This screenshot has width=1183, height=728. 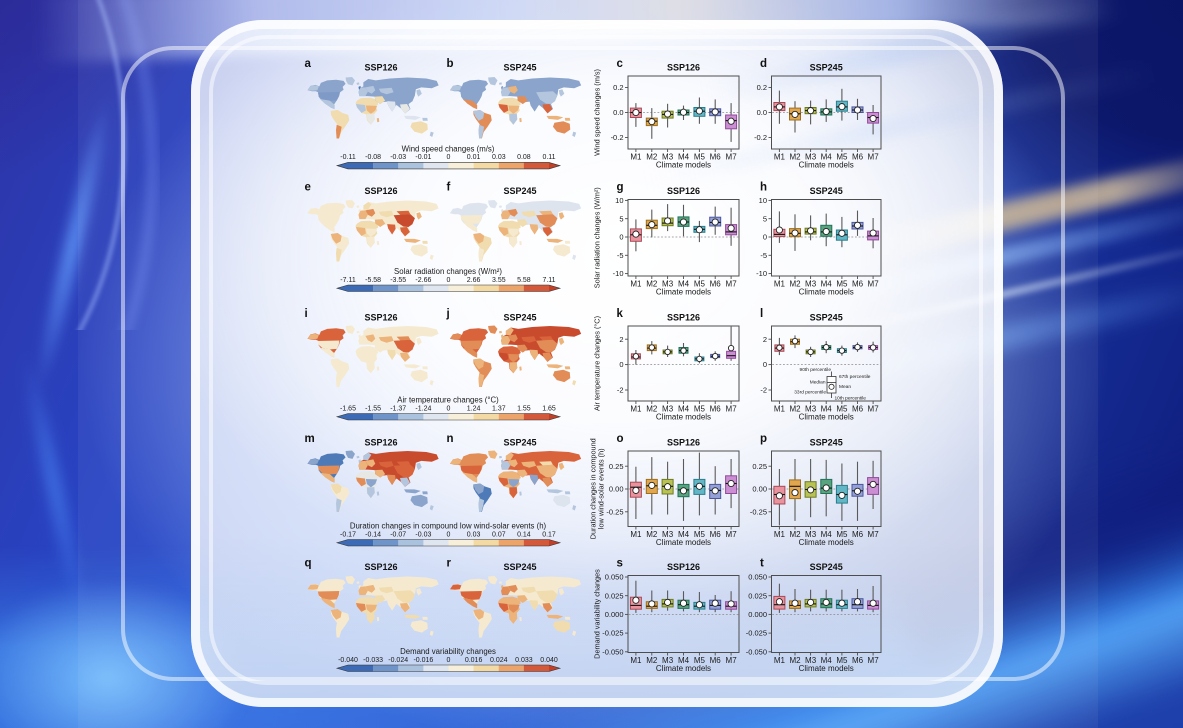 I want to click on svg-text: 5.58, so click(x=524, y=280).